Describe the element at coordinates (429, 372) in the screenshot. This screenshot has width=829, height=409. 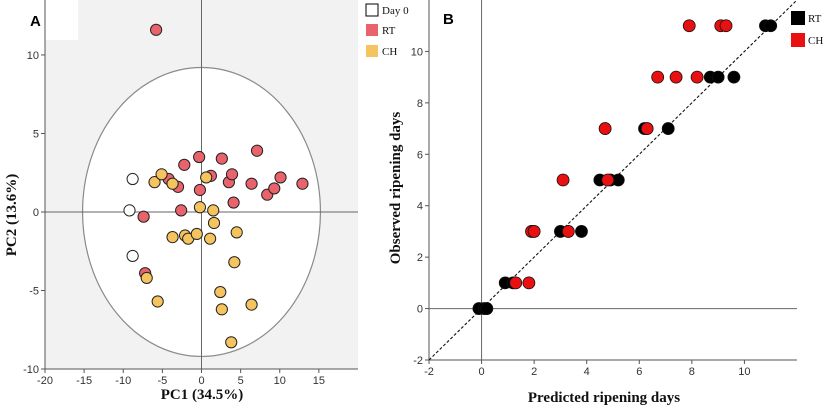
I see `panel-b-x-tick-label: -2` at that location.